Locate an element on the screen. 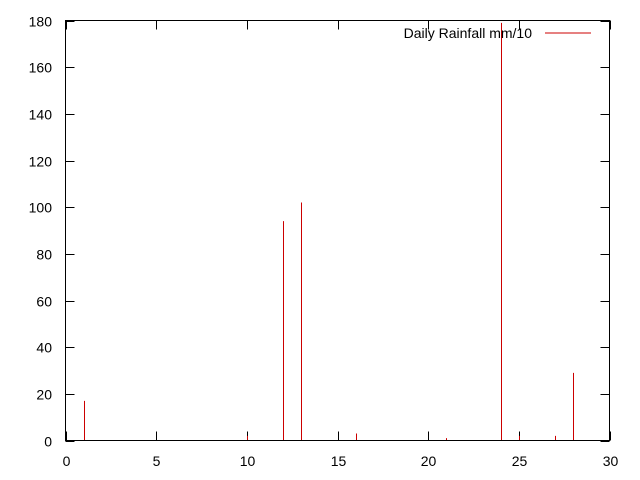 This screenshot has height=480, width=640. y-tick-label: 20 is located at coordinates (44, 395).